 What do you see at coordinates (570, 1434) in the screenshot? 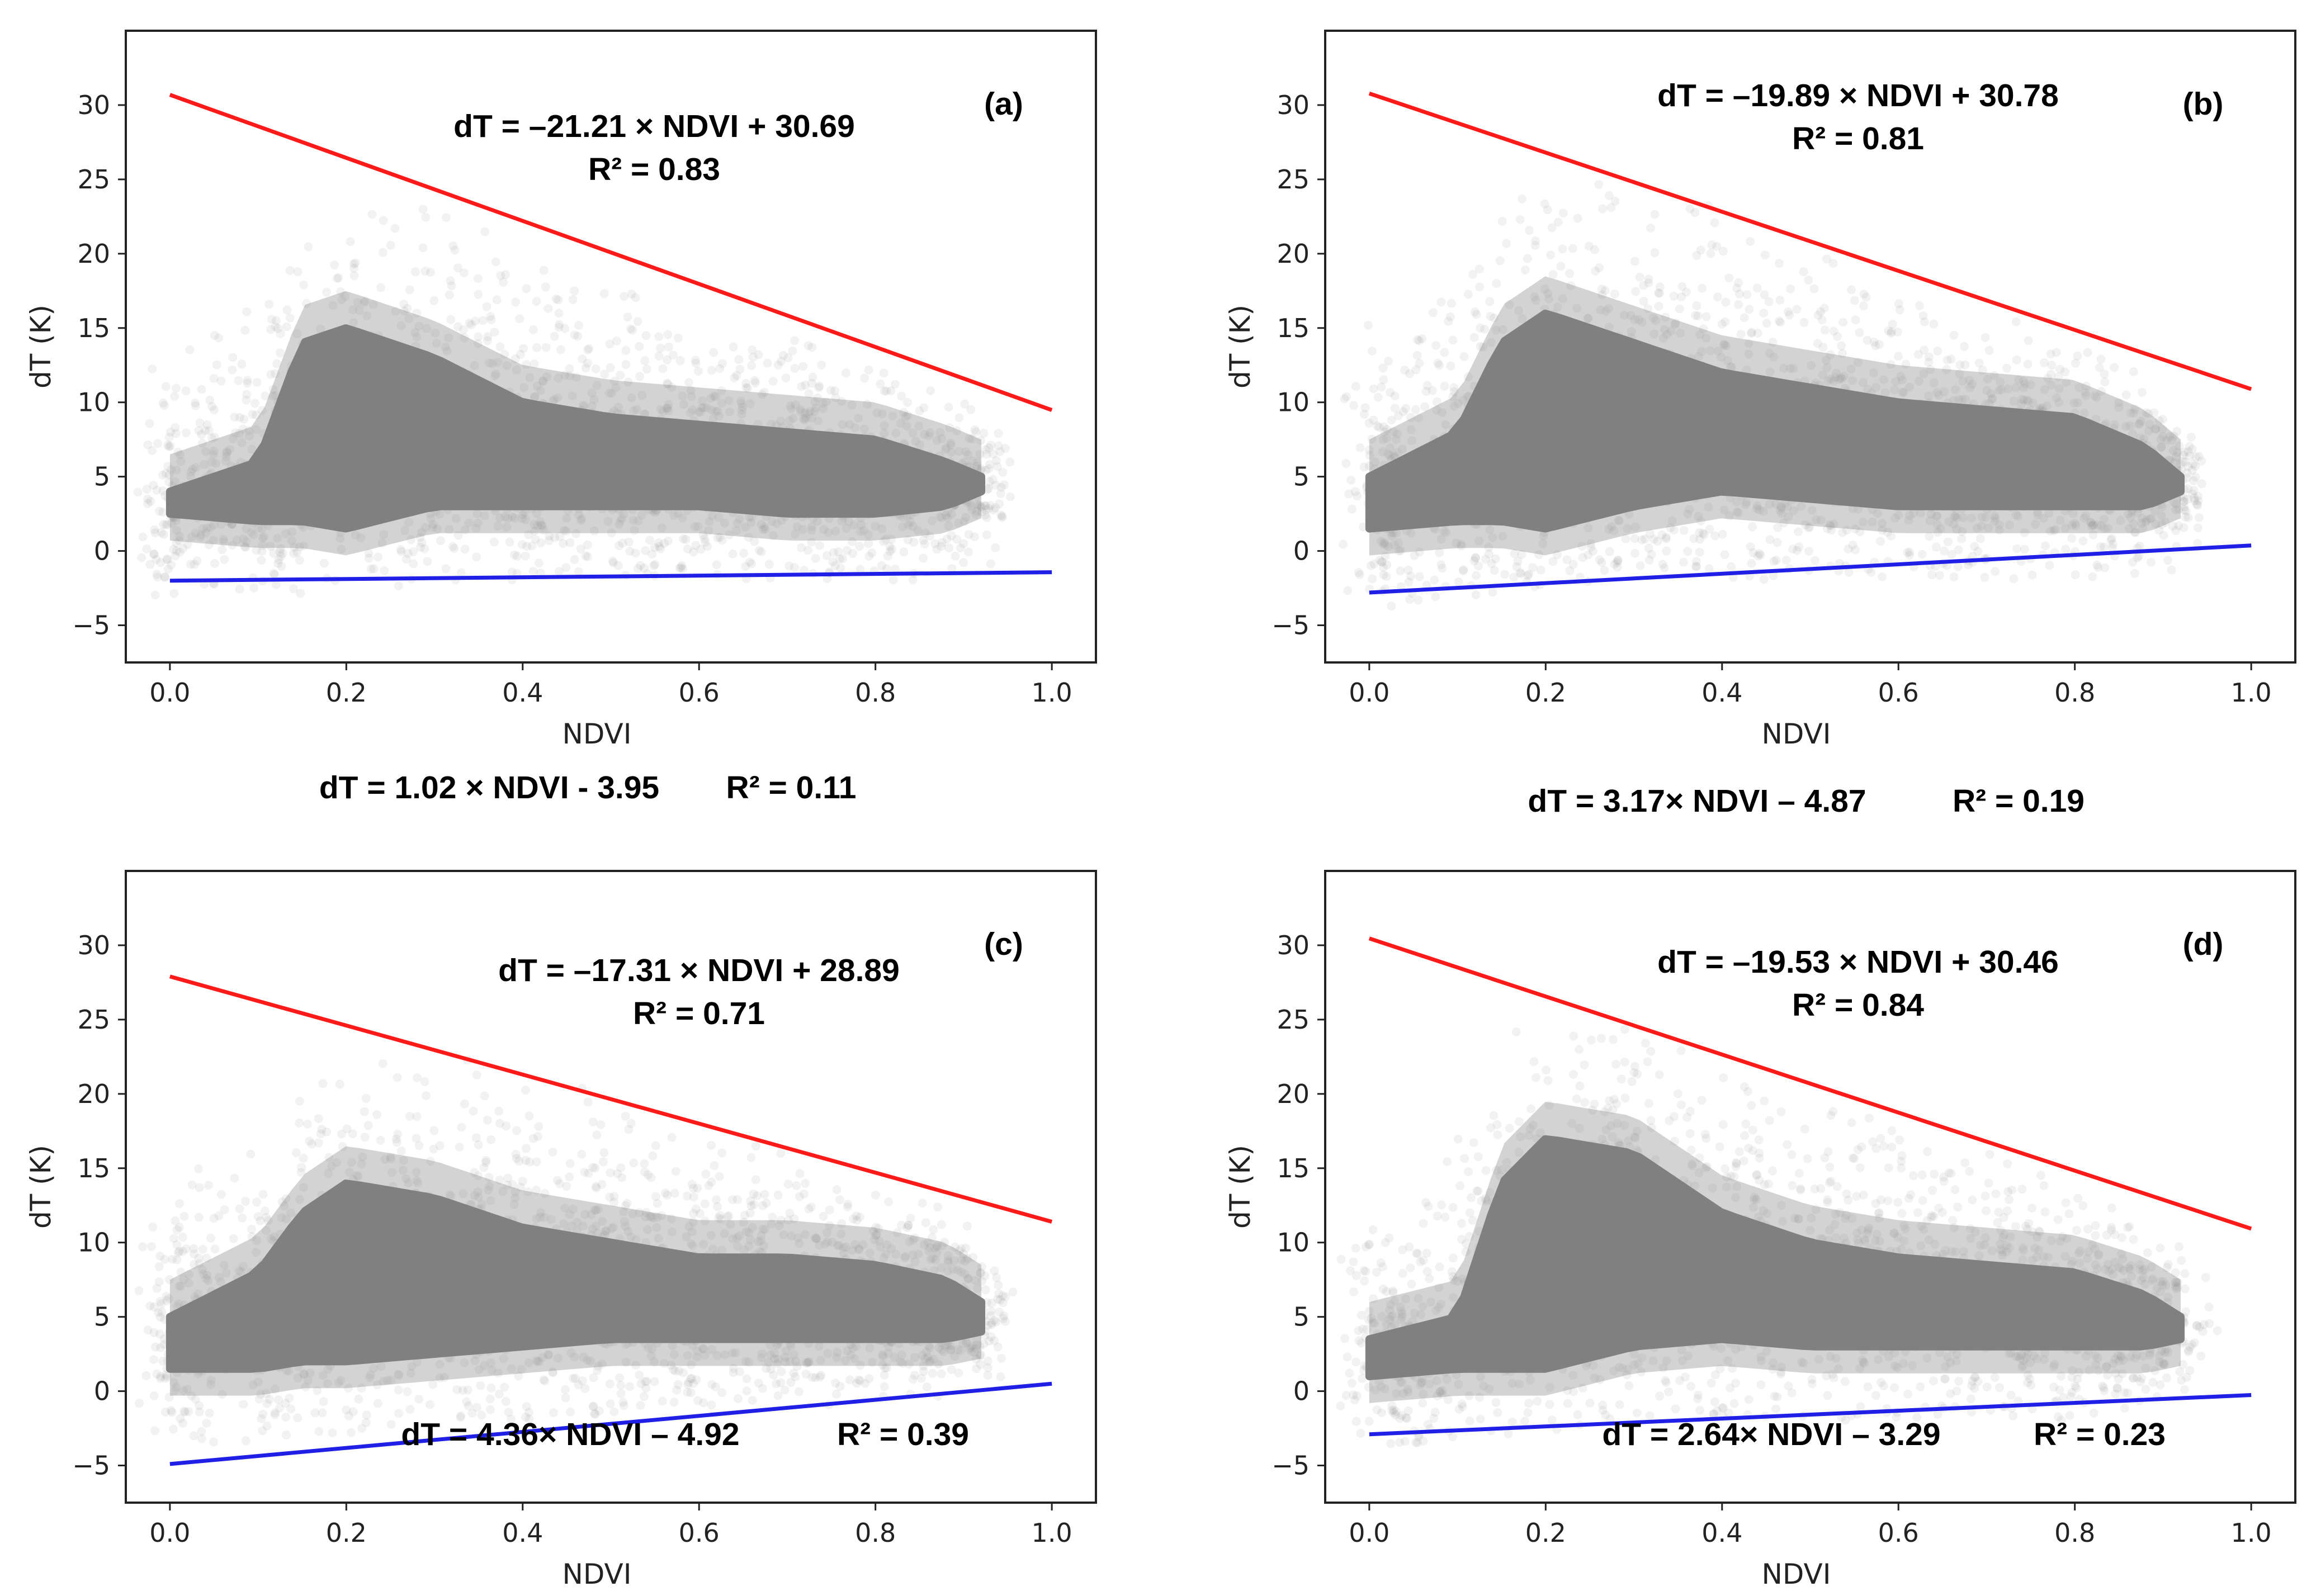
I see `lower-fit-equation: dT = 4.36× NDVI – 4.92` at bounding box center [570, 1434].